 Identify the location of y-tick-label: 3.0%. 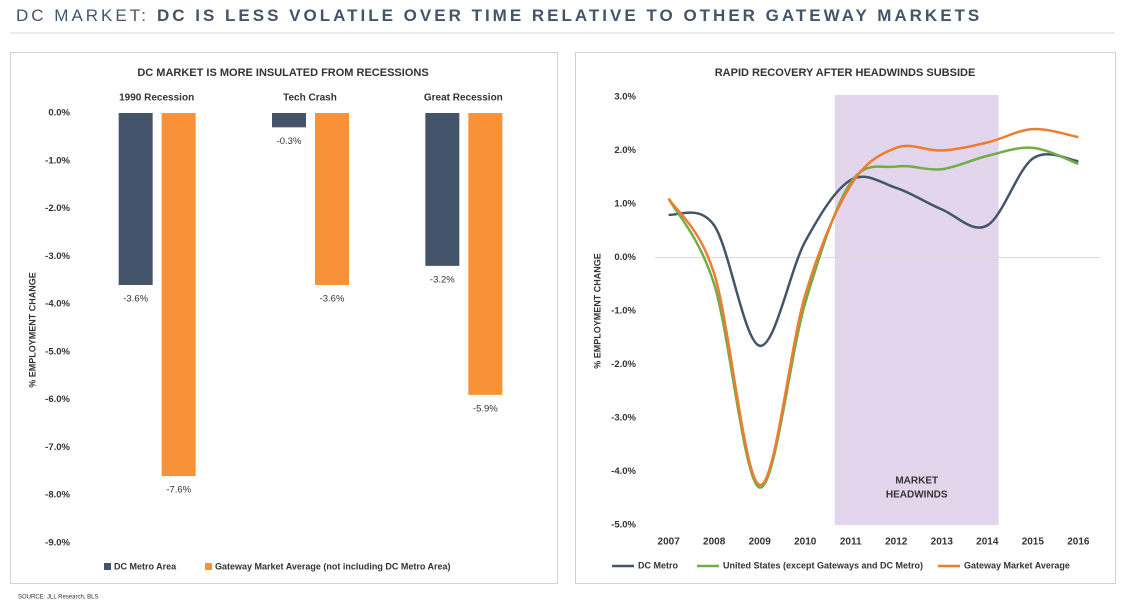
(625, 97).